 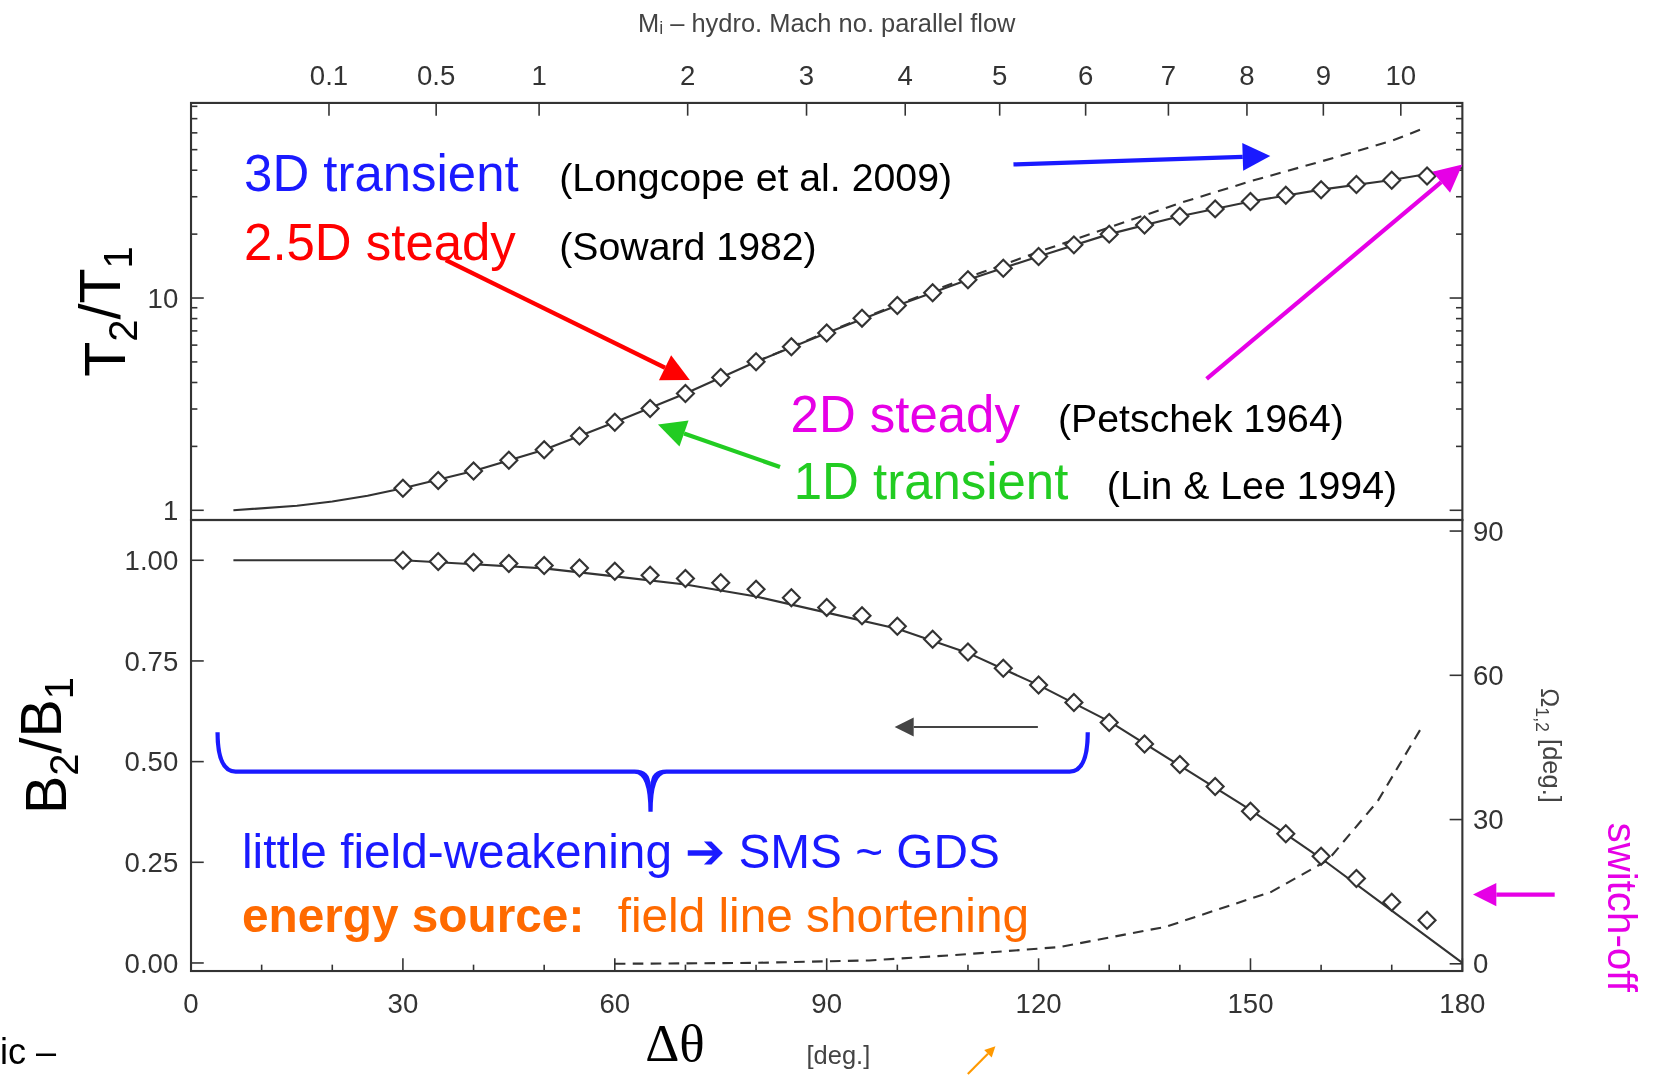 I want to click on text: 3, so click(x=806, y=75).